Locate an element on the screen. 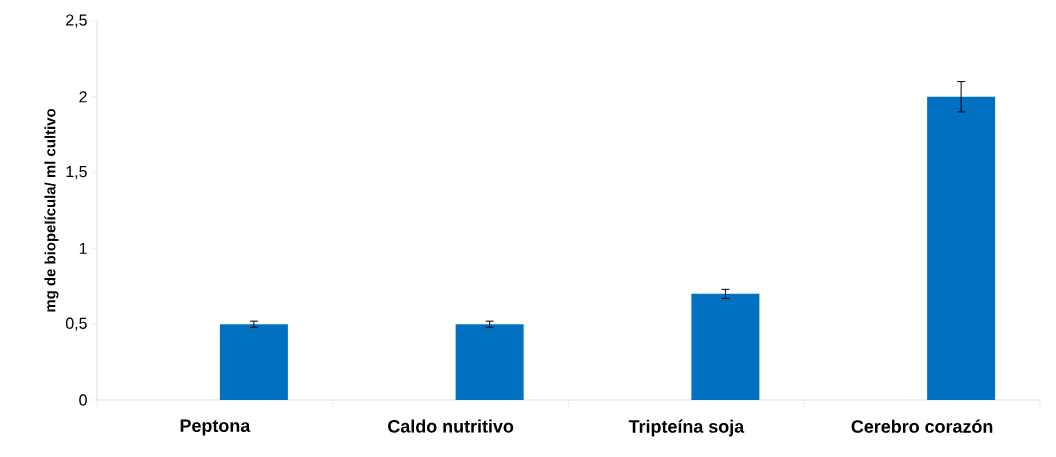 The height and width of the screenshot is (457, 1056). y-tick-label: 2 is located at coordinates (83, 97).